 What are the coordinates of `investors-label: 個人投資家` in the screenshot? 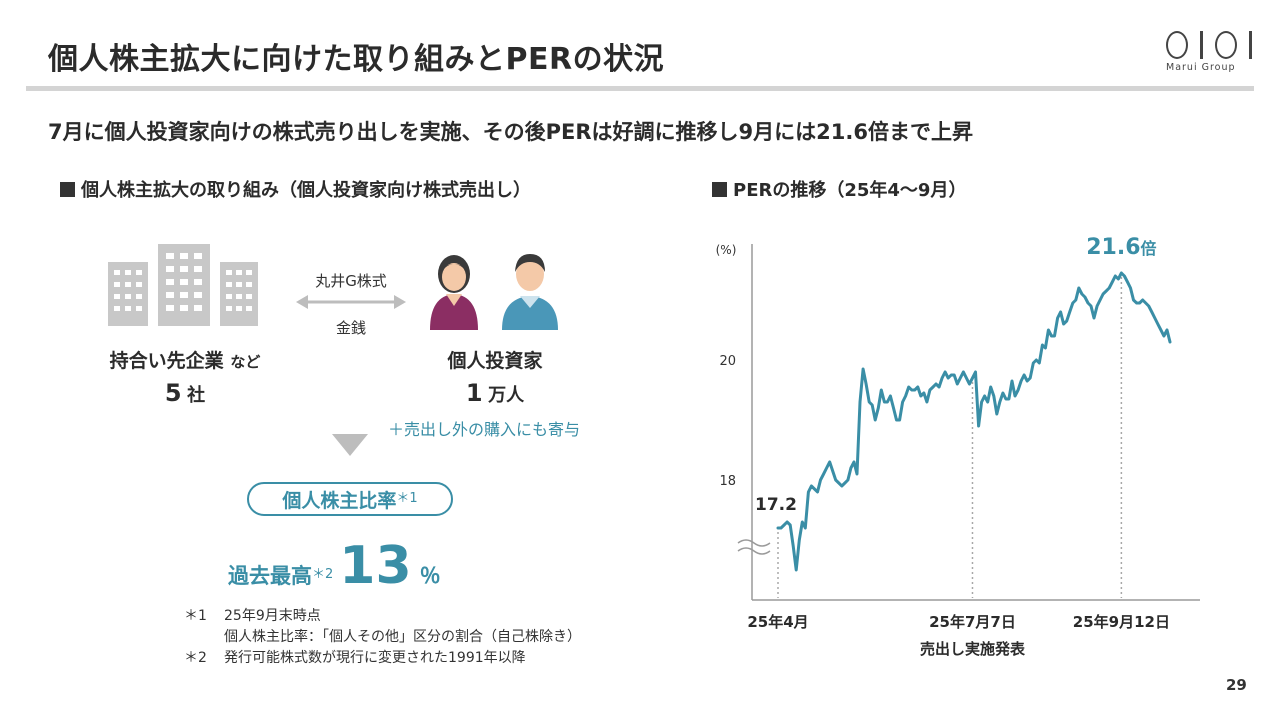 It's located at (495, 361).